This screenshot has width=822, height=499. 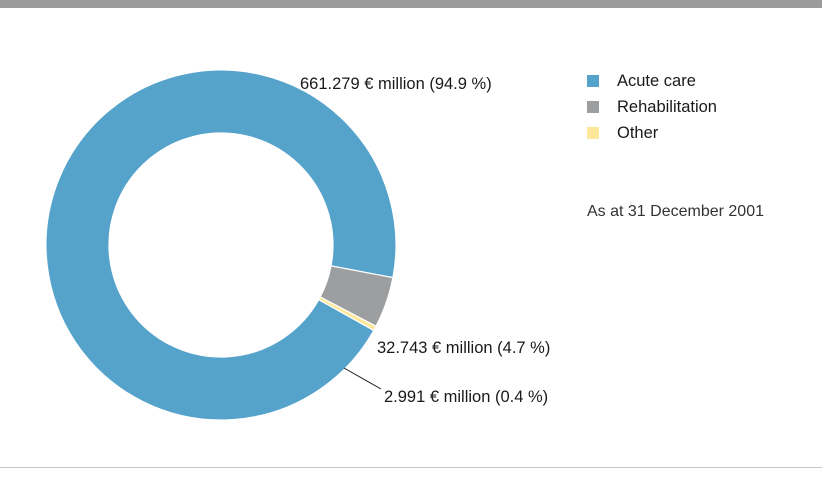 What do you see at coordinates (466, 397) in the screenshot?
I see `slice-label-other: 2.991 € million (0.4 %)` at bounding box center [466, 397].